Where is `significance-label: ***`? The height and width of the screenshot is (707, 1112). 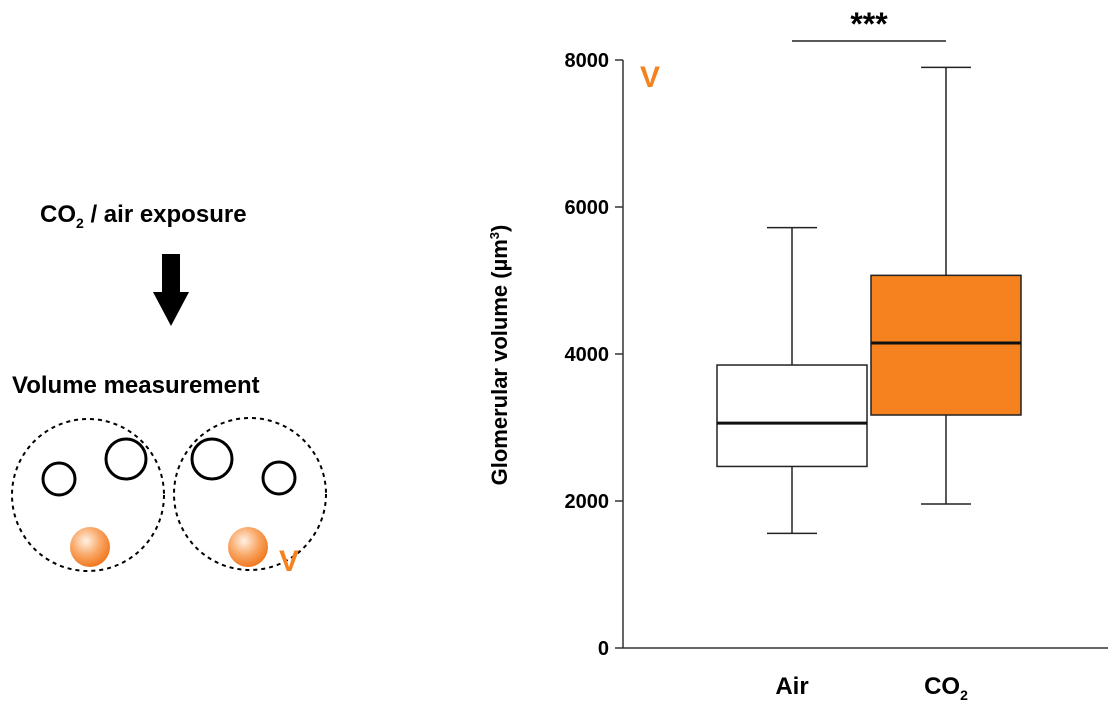 significance-label: *** is located at coordinates (869, 24).